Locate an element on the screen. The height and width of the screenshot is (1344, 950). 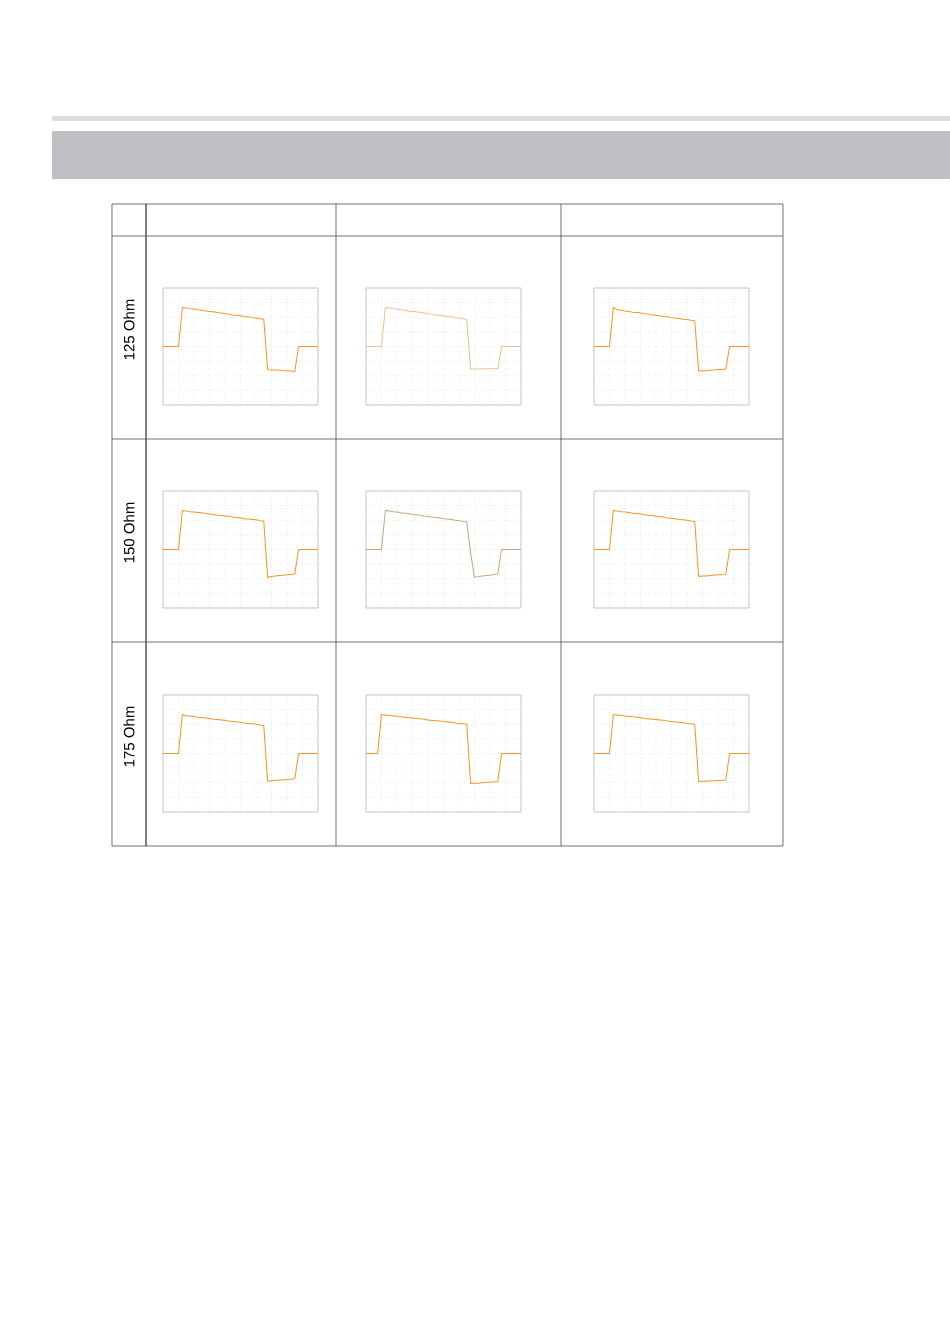
y-axis-title: 175 Ohm is located at coordinates (129, 736).